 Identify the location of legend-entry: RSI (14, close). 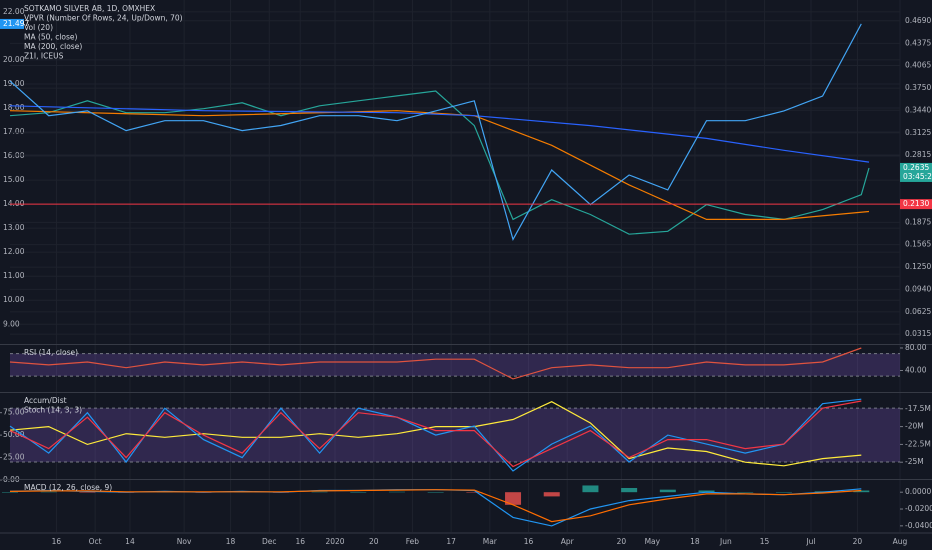
(51, 352).